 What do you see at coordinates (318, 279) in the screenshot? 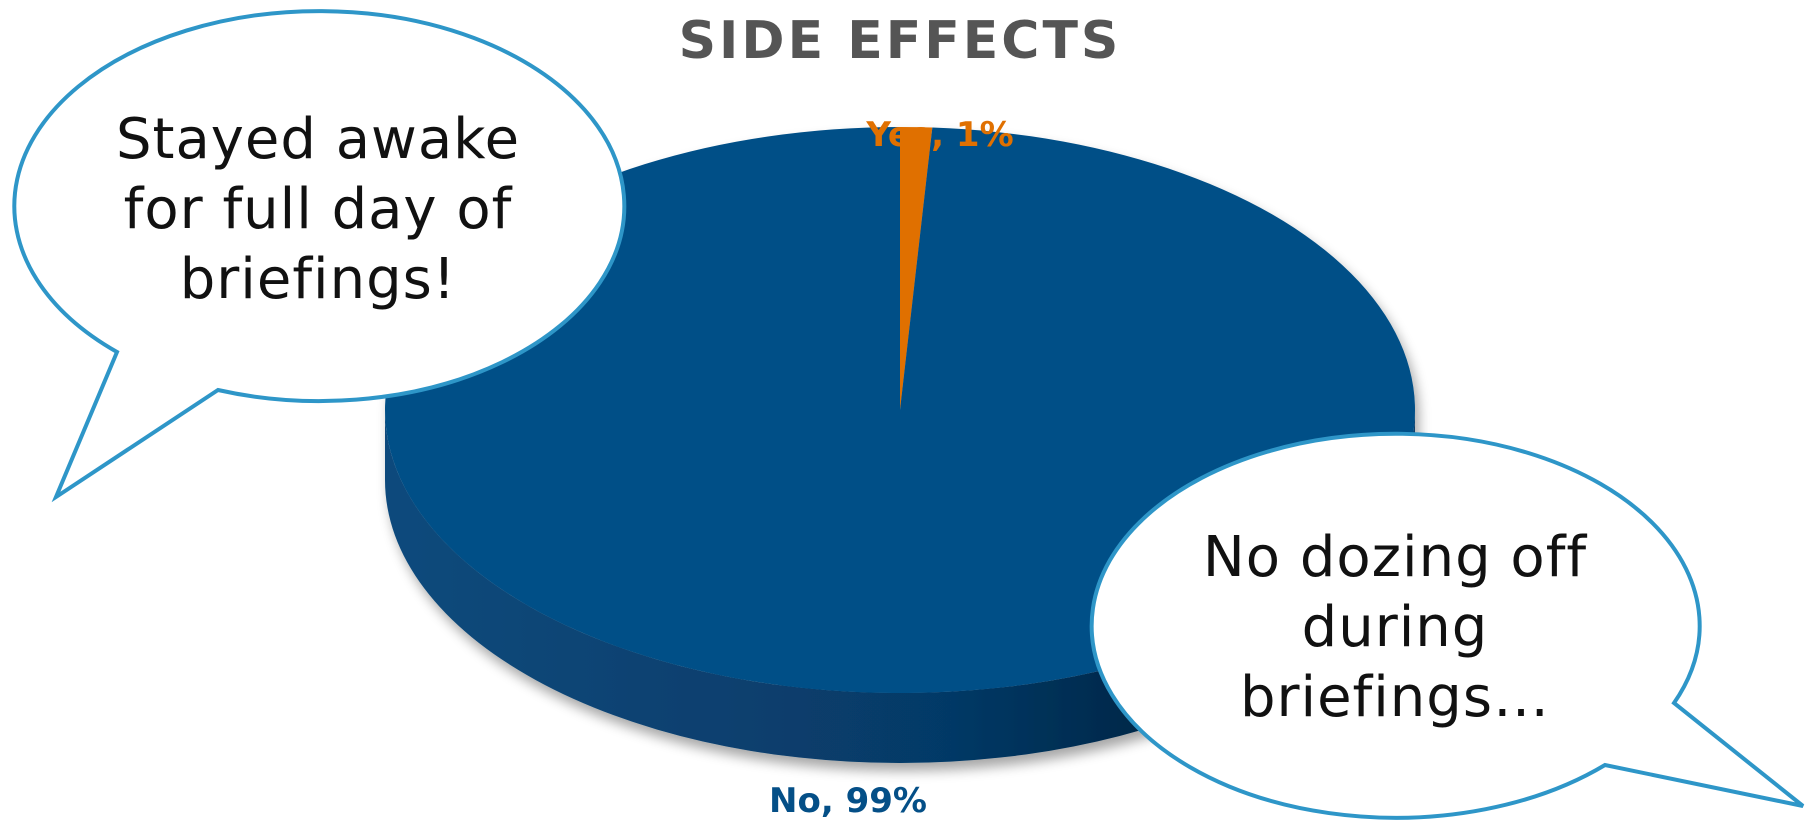
I see `callout-left-line-3: briefings!` at bounding box center [318, 279].